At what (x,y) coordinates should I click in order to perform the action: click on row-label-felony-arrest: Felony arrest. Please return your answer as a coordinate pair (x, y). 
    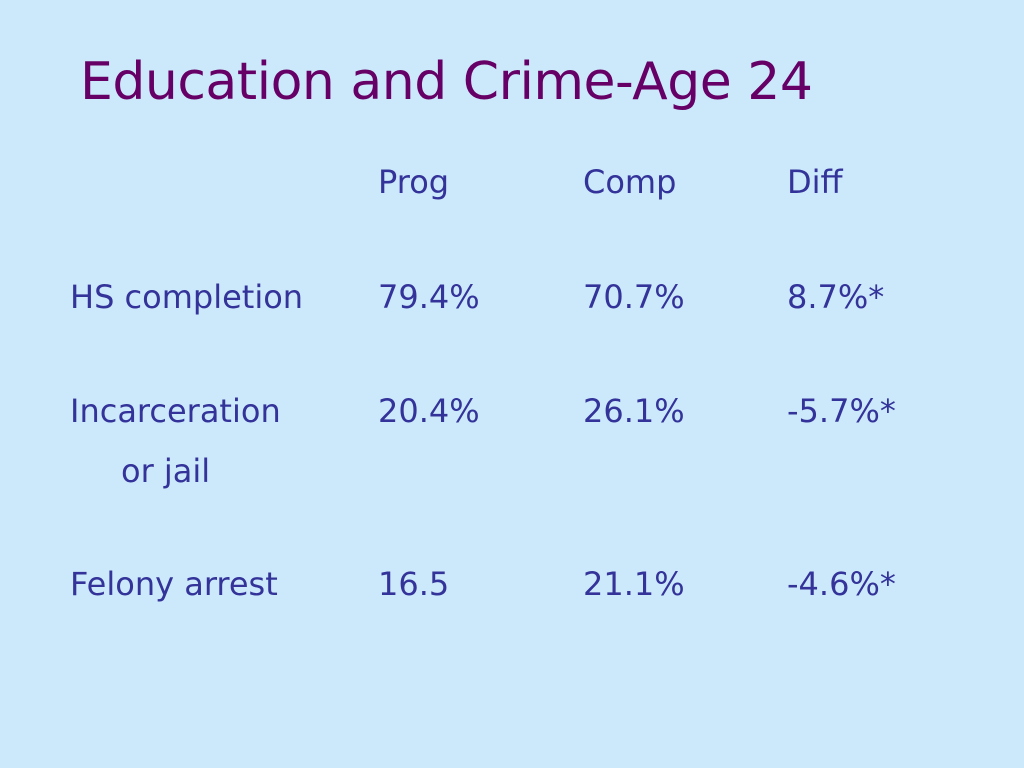
    Looking at the image, I should click on (174, 584).